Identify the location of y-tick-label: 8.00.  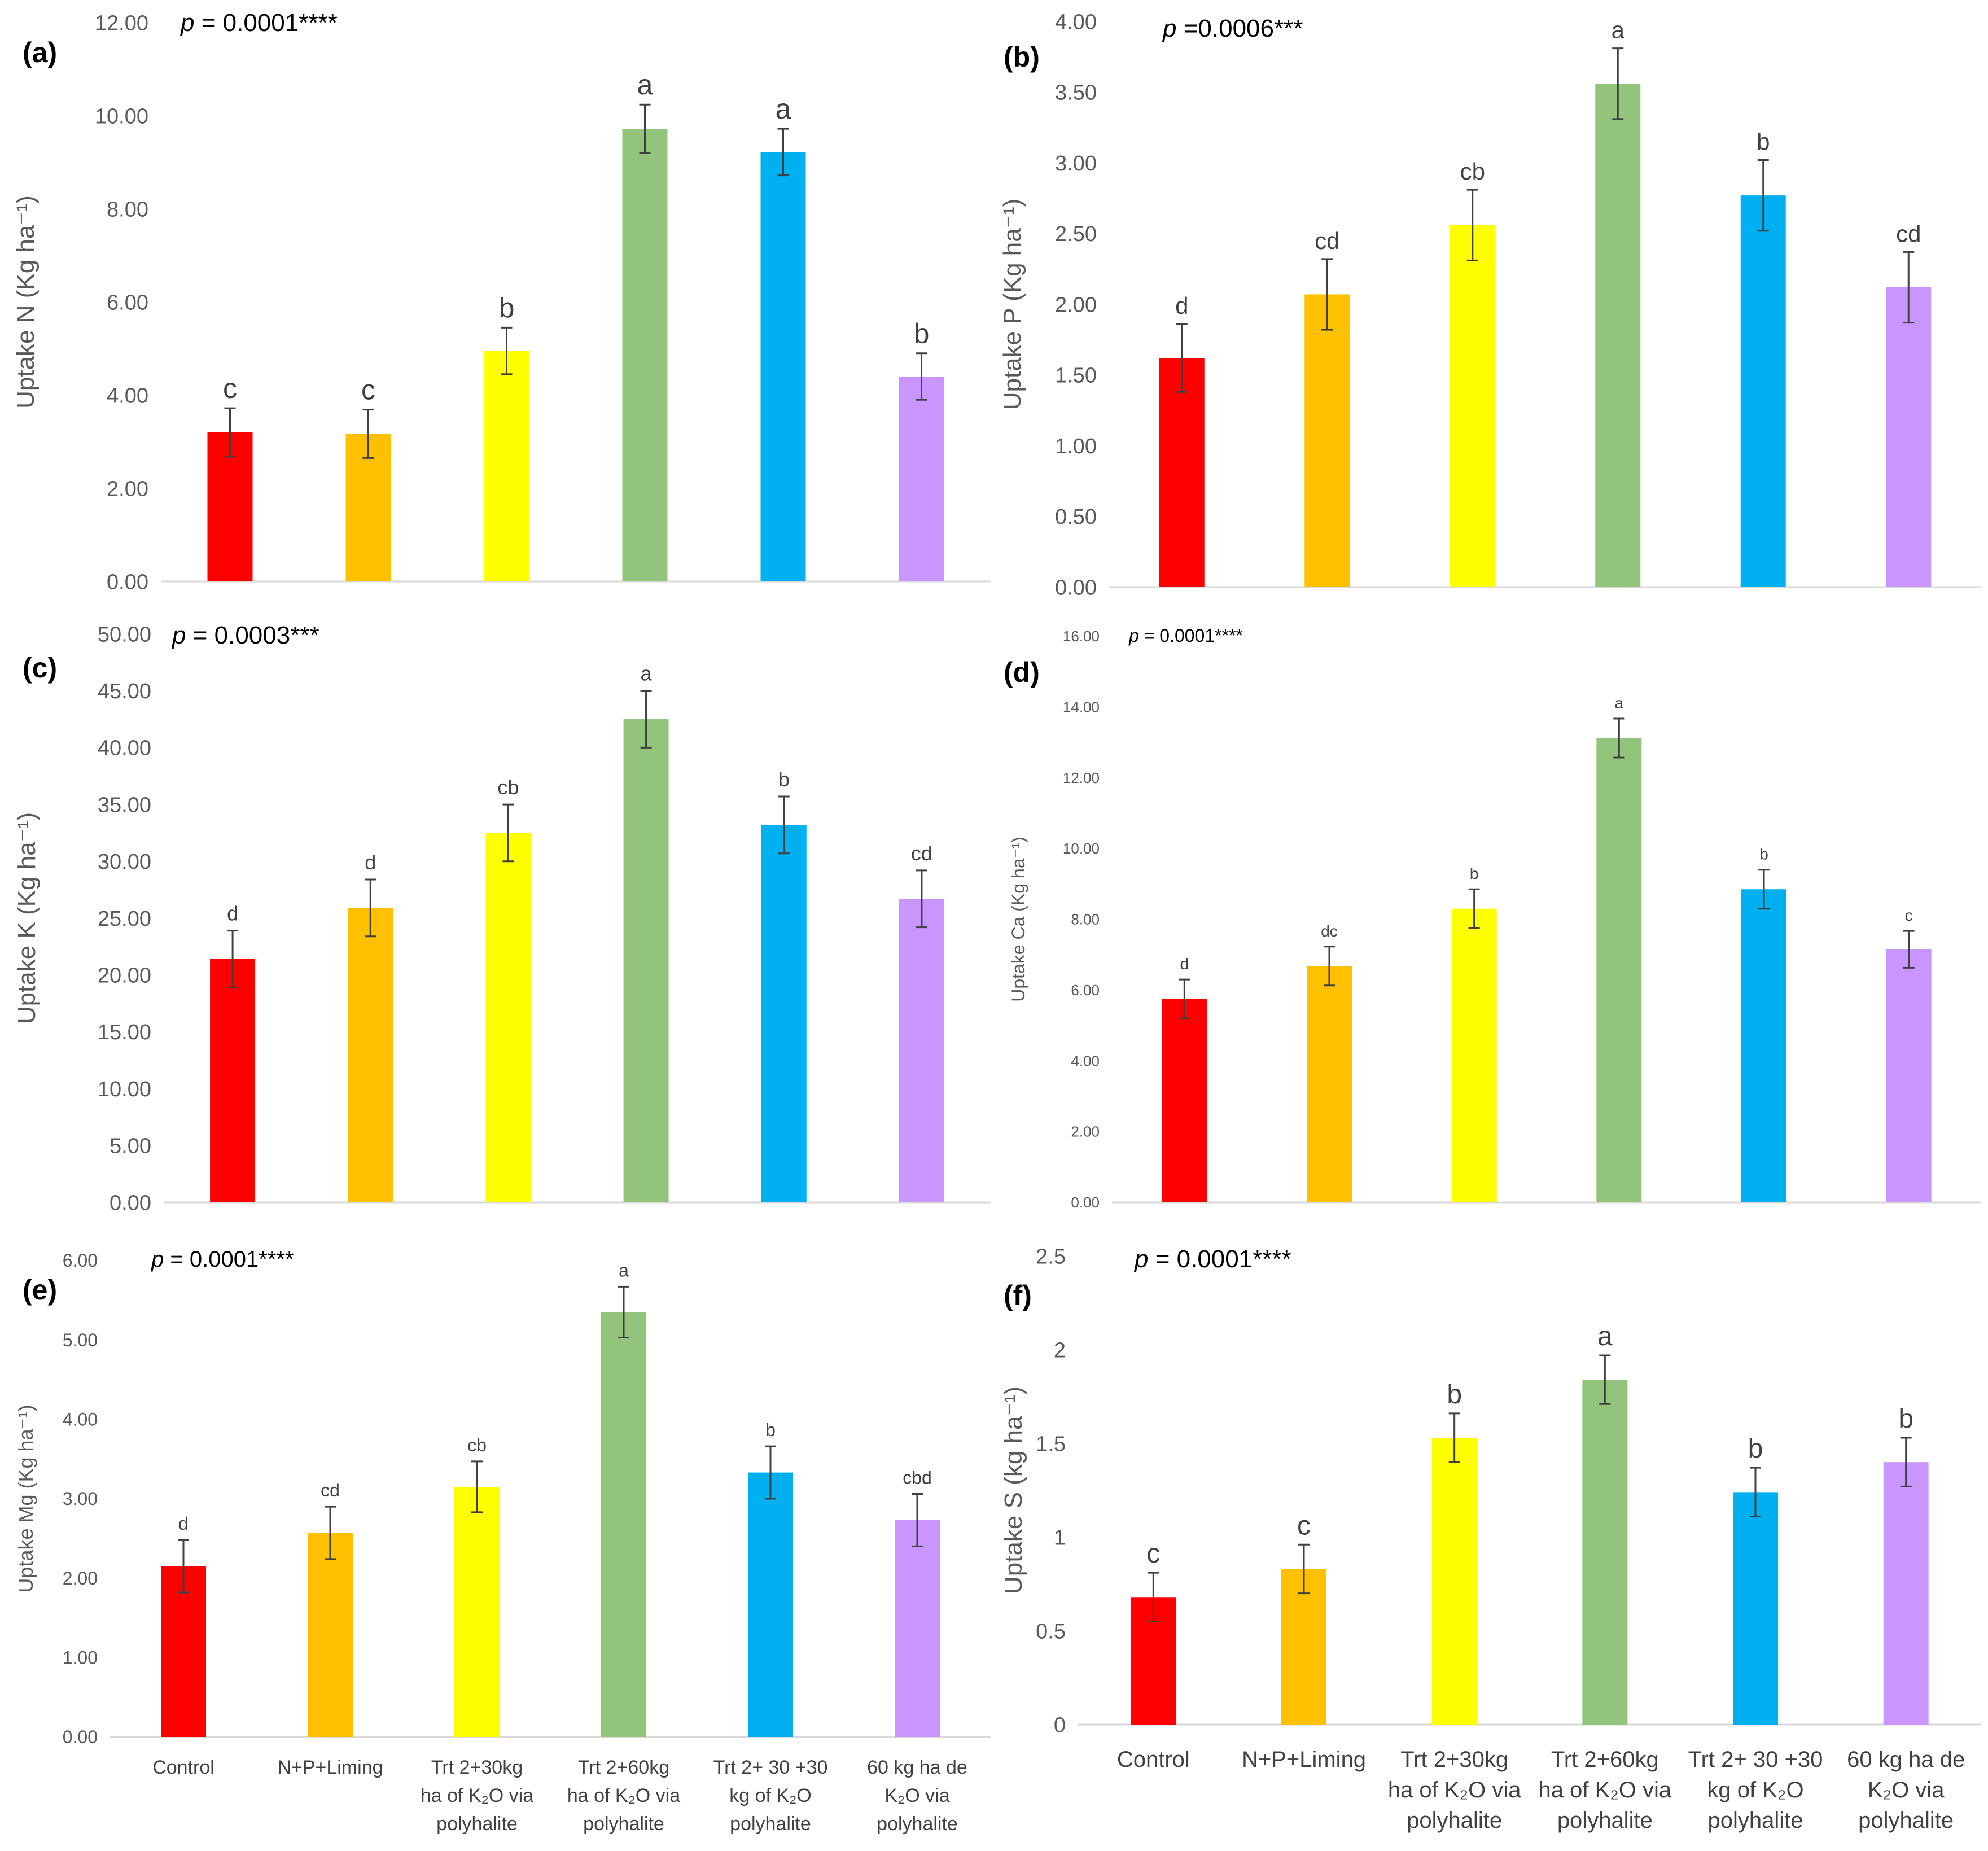
(1085, 919).